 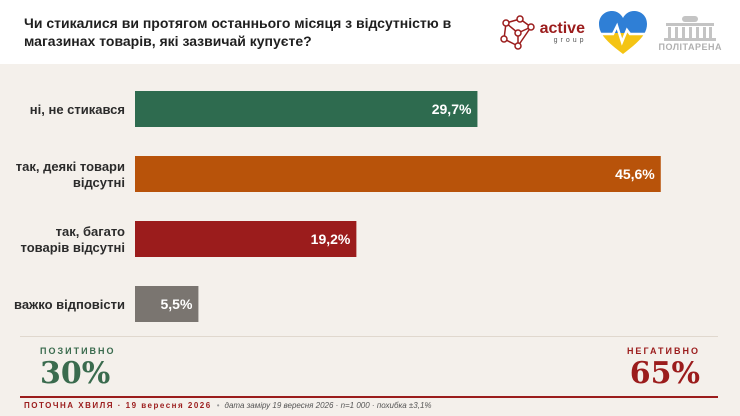 What do you see at coordinates (690, 28) in the screenshot?
I see `building-icon` at bounding box center [690, 28].